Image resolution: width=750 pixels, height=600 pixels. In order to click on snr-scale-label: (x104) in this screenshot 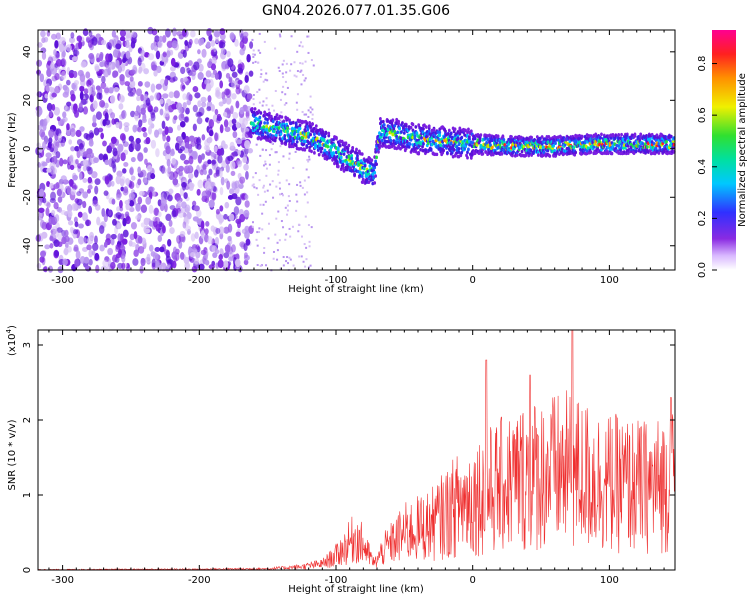, I will do `click(11, 340)`.